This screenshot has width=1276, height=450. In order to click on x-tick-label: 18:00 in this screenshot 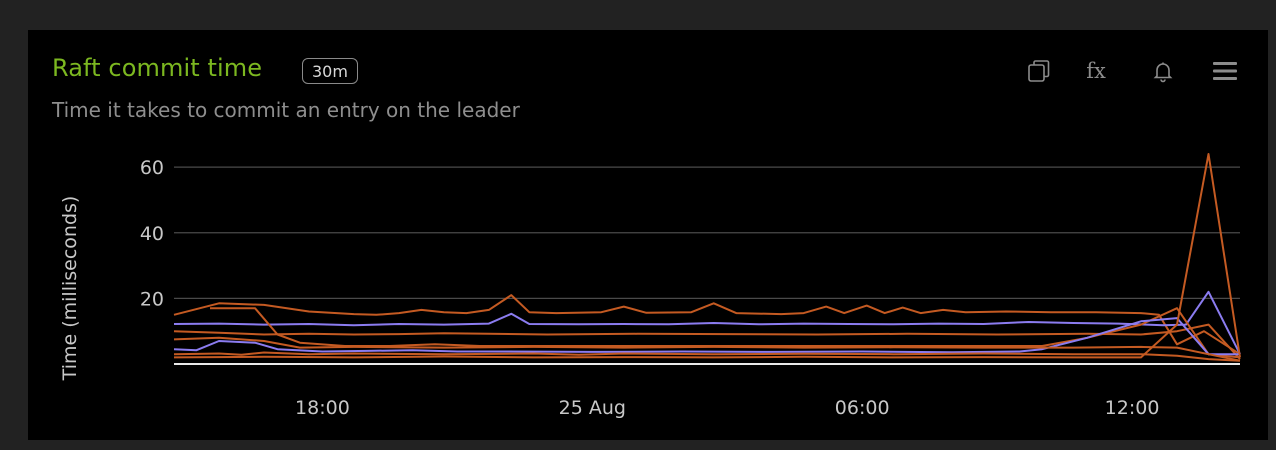, I will do `click(322, 408)`.